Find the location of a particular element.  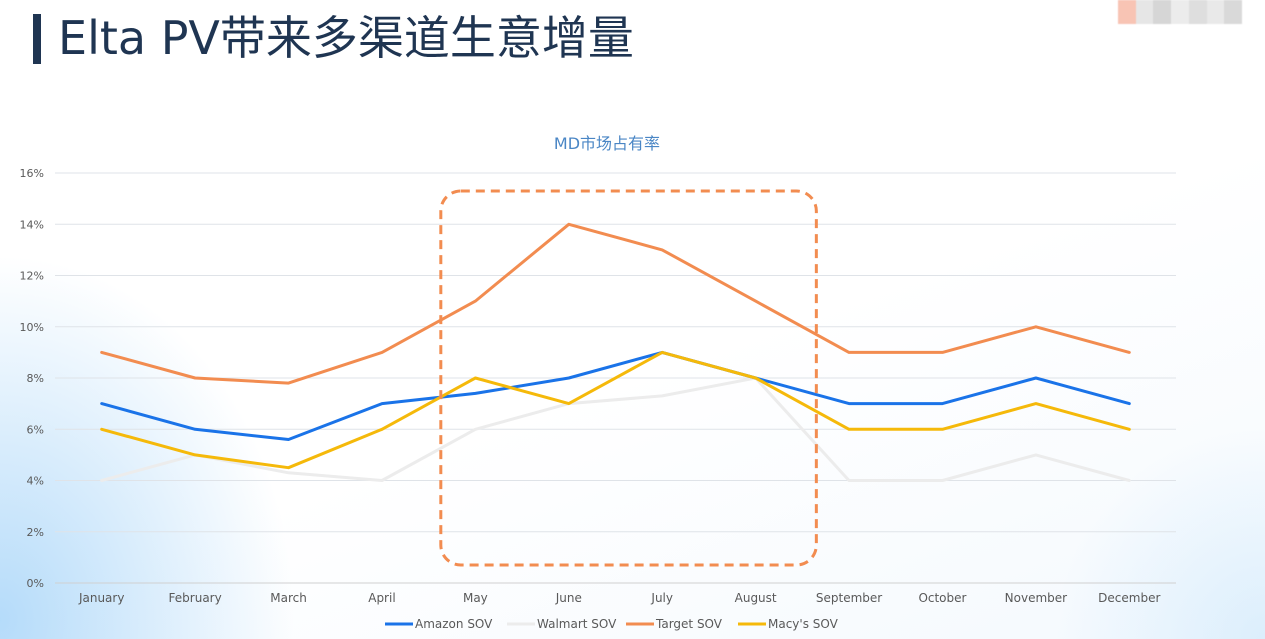

y-tick-label: 12% is located at coordinates (32, 276).